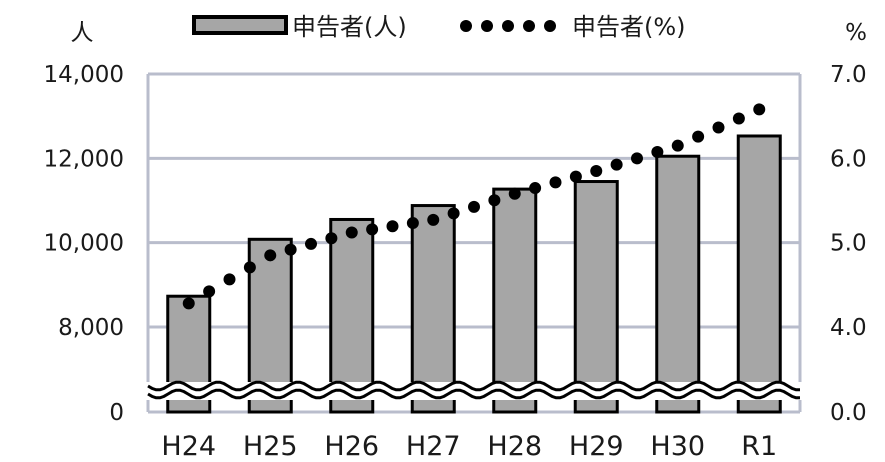 The width and height of the screenshot is (885, 462). I want to click on category-label-H25: H25, so click(270, 446).